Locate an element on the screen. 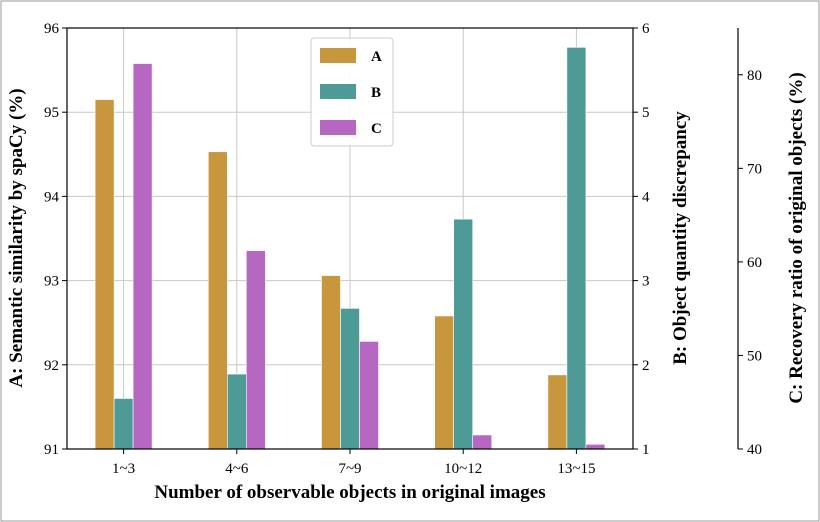  axis-b-tick-label: 3 is located at coordinates (646, 282).